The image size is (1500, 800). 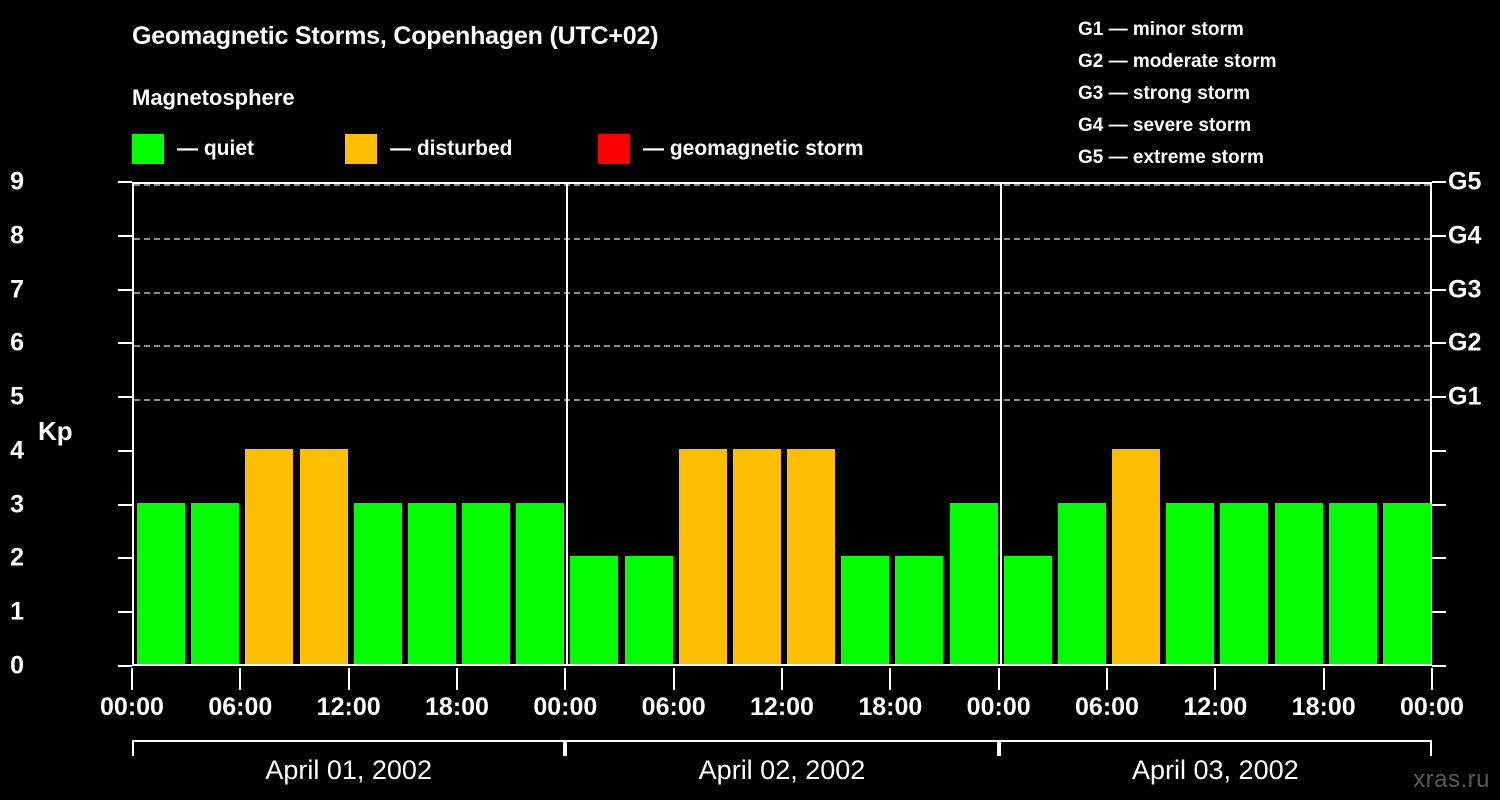 I want to click on day-label-3: April 03, 2002, so click(x=1215, y=770).